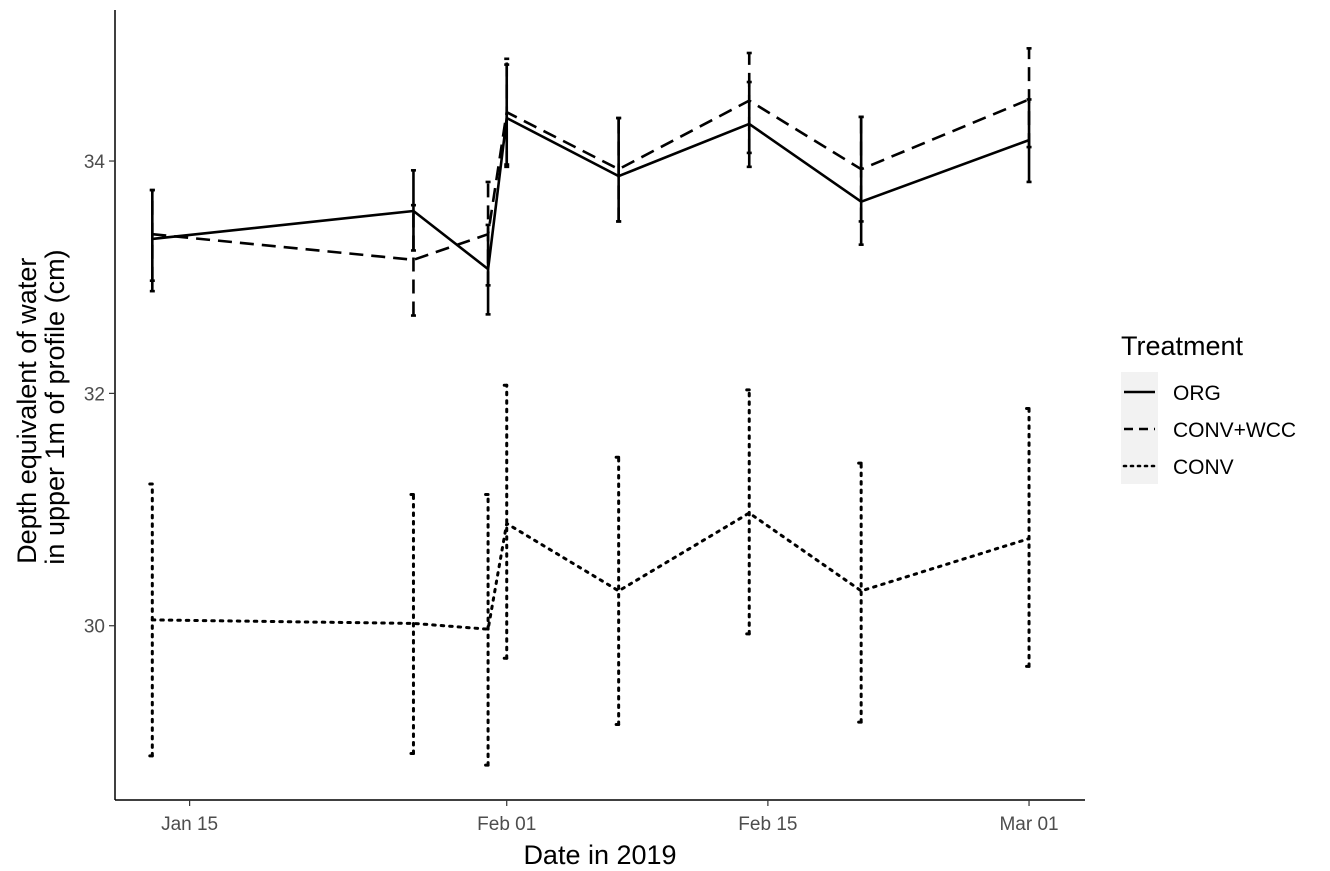 The width and height of the screenshot is (1330, 871). What do you see at coordinates (767, 824) in the screenshot?
I see `x-tick-label: Feb 15` at bounding box center [767, 824].